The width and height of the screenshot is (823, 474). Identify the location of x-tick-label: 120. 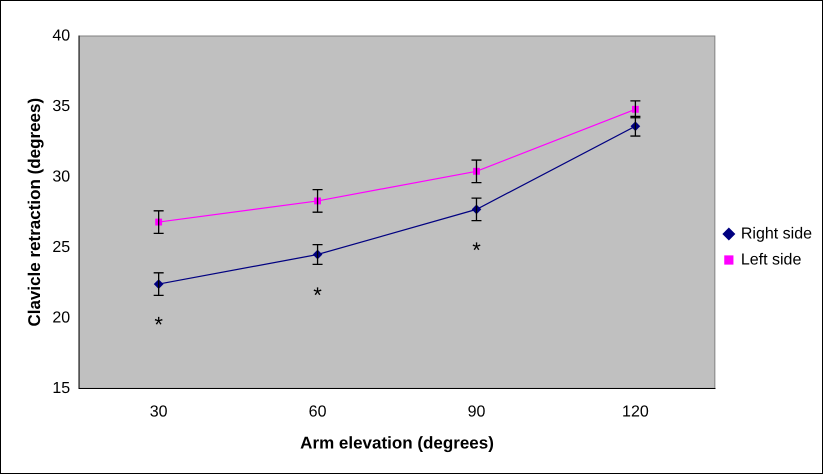
(635, 411).